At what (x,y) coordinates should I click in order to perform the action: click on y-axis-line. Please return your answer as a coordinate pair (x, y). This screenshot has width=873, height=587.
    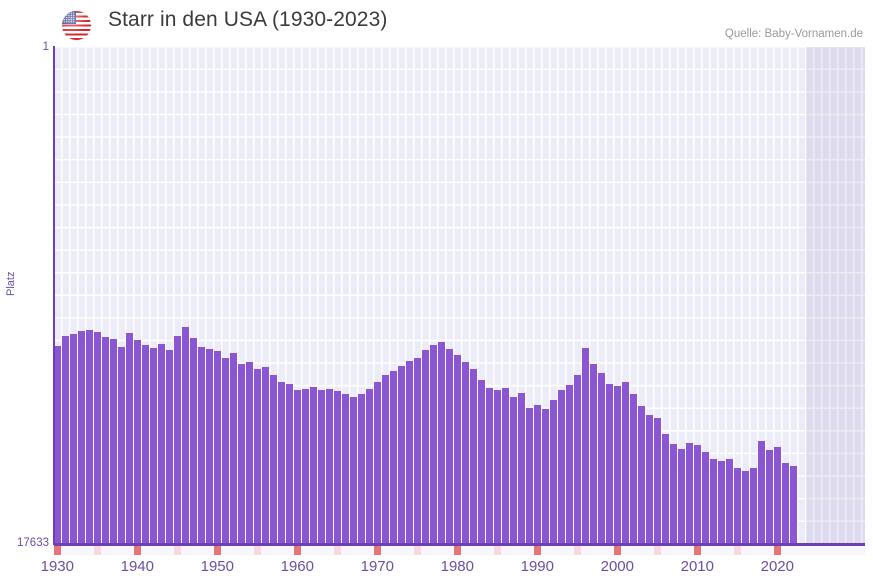
    Looking at the image, I should click on (54, 295).